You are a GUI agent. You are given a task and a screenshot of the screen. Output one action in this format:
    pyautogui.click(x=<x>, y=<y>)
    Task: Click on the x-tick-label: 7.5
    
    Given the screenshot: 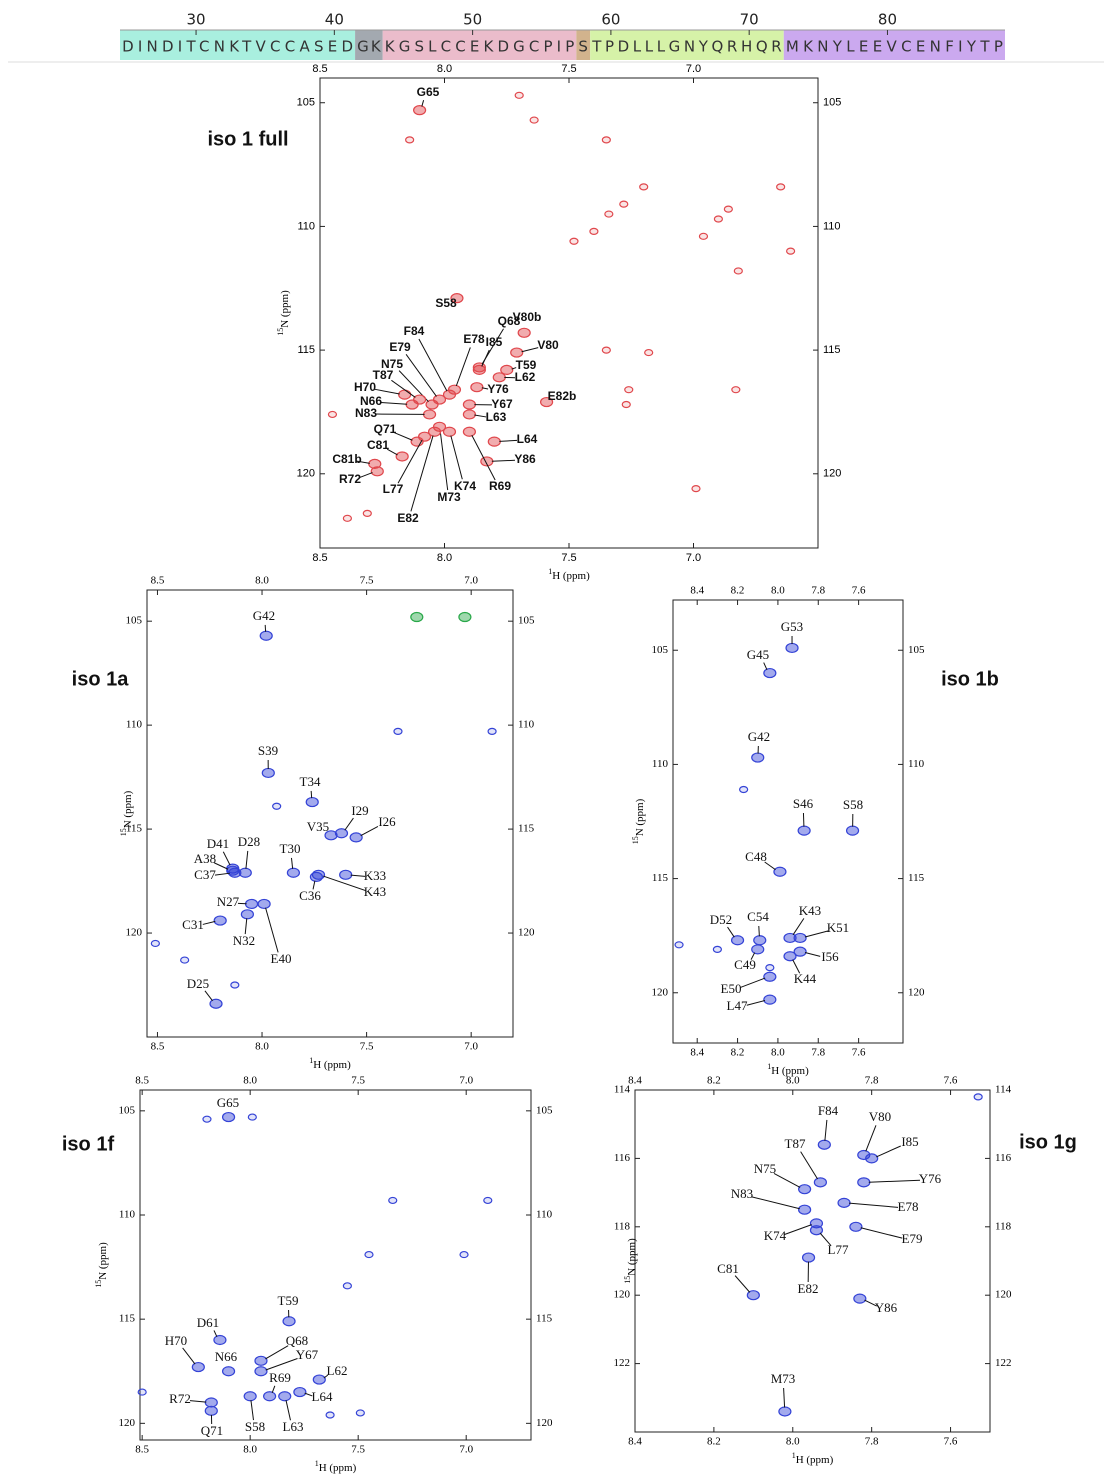 What is the action you would take?
    pyautogui.click(x=358, y=1450)
    